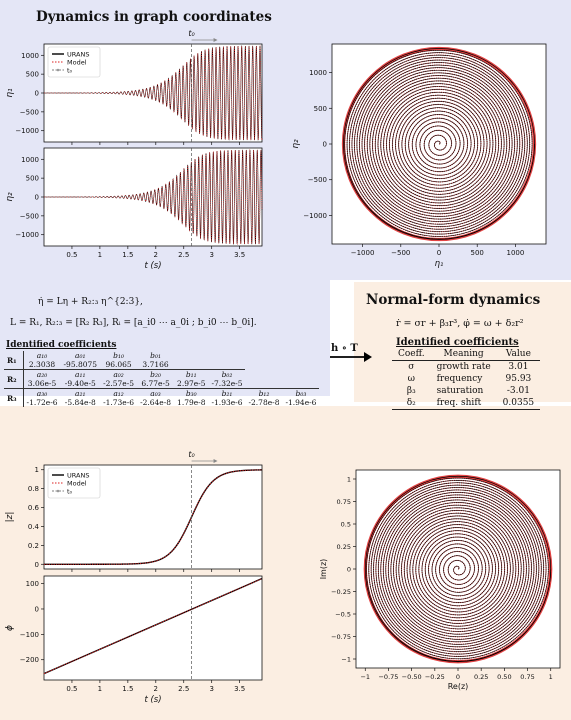  What do you see at coordinates (344, 348) in the screenshot?
I see `transform-label: h ∘ T` at bounding box center [344, 348].